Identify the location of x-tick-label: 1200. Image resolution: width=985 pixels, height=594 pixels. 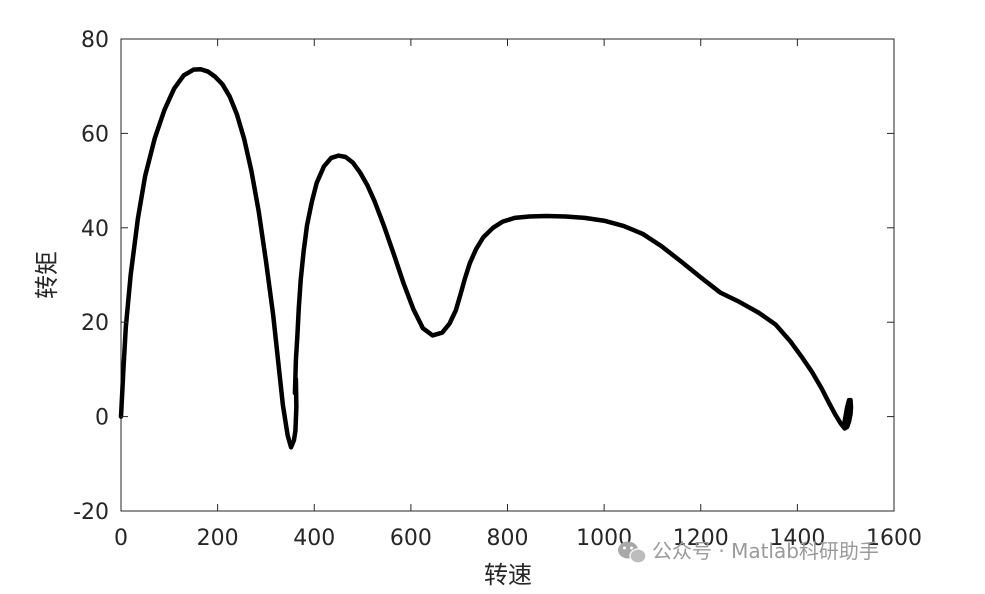
(701, 538).